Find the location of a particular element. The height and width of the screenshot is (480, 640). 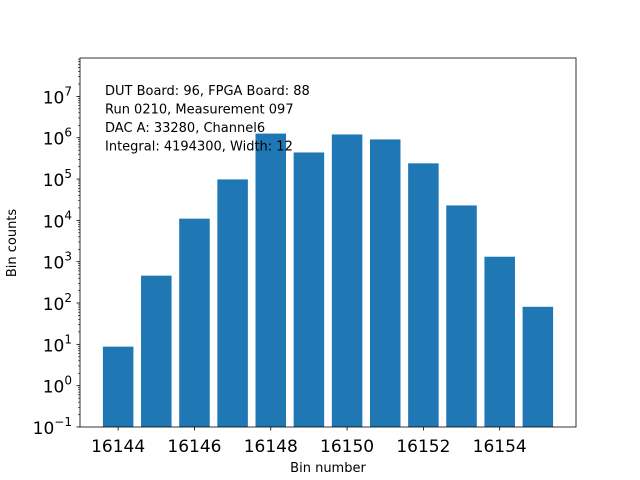

y-tick-label: 10⁻¹ is located at coordinates (52, 427).